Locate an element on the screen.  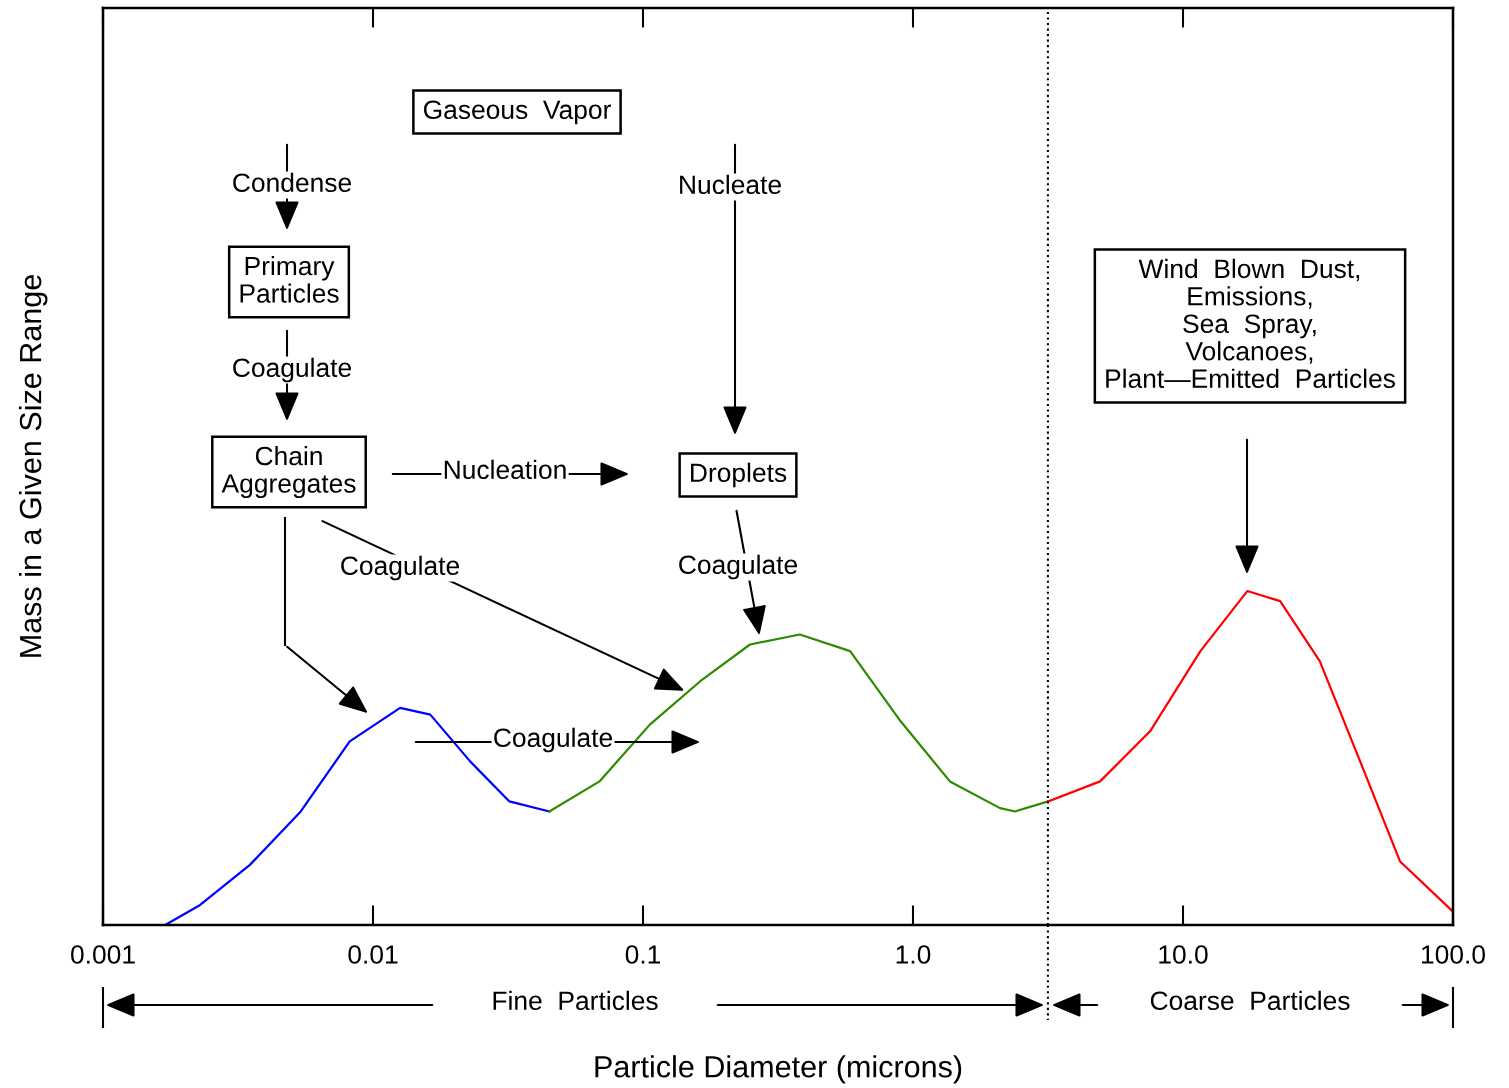
text: Chain Aggregates is located at coordinates (288, 472).